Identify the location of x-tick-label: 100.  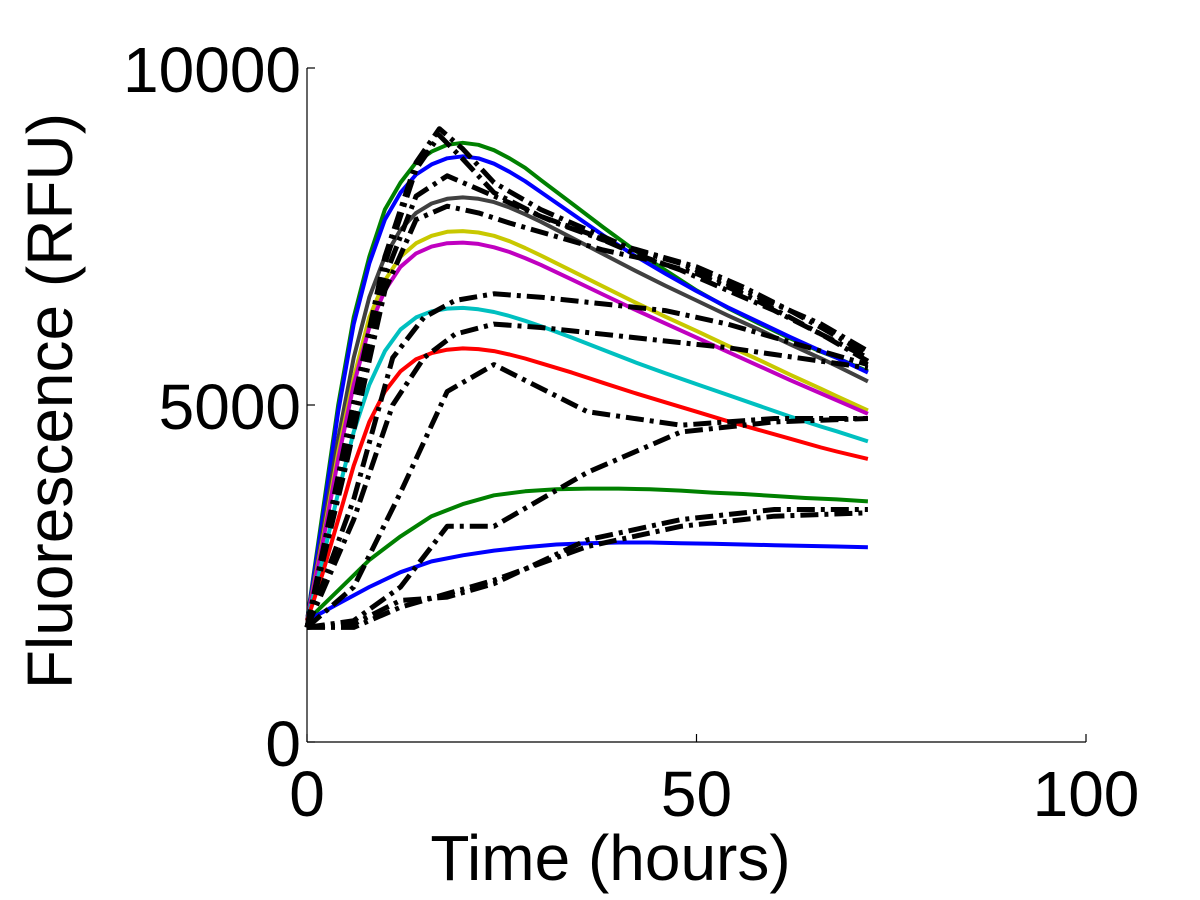
(1086, 794).